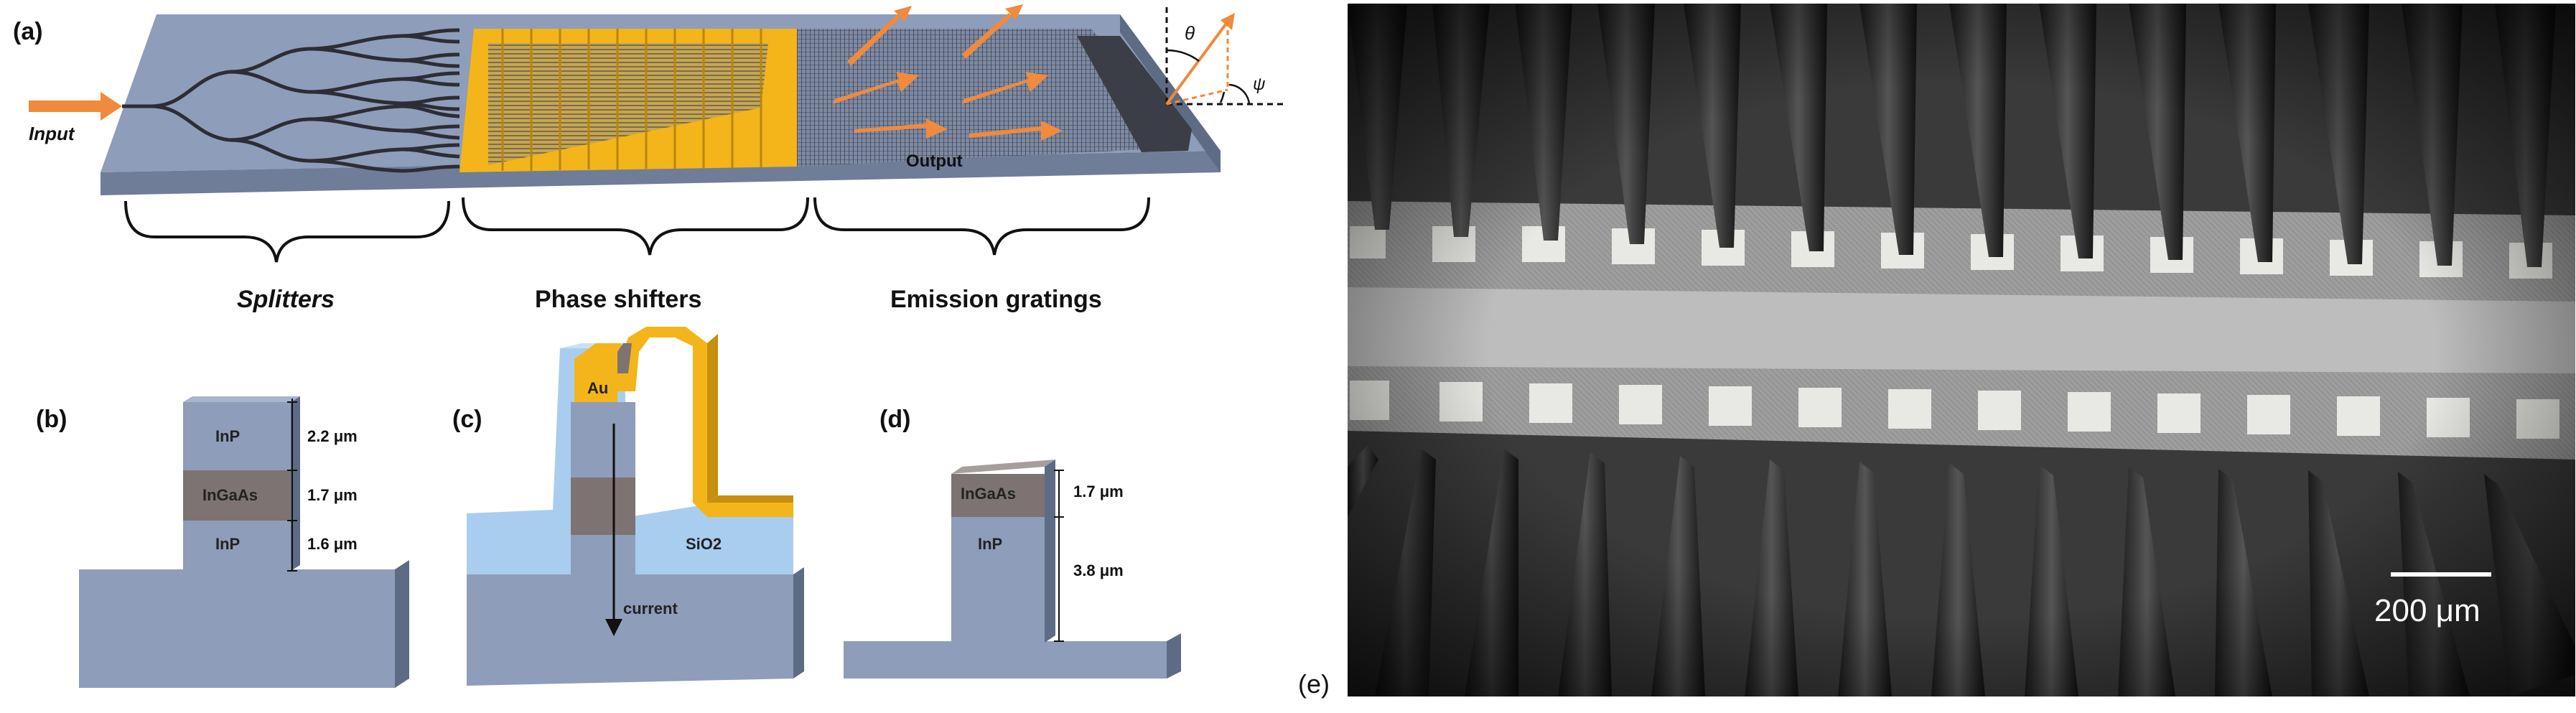 The width and height of the screenshot is (2576, 713). Describe the element at coordinates (28, 31) in the screenshot. I see `panel-a-tag: (a)` at that location.